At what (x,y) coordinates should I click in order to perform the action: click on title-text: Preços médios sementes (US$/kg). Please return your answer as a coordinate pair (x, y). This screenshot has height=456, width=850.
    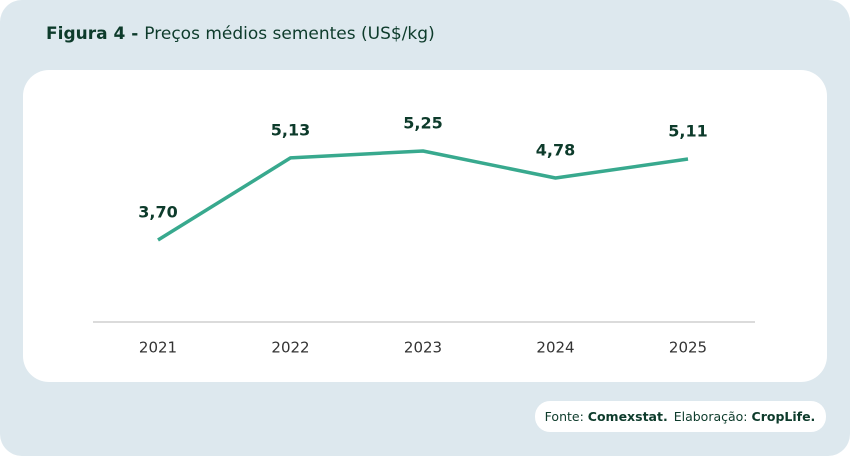
    Looking at the image, I should click on (289, 34).